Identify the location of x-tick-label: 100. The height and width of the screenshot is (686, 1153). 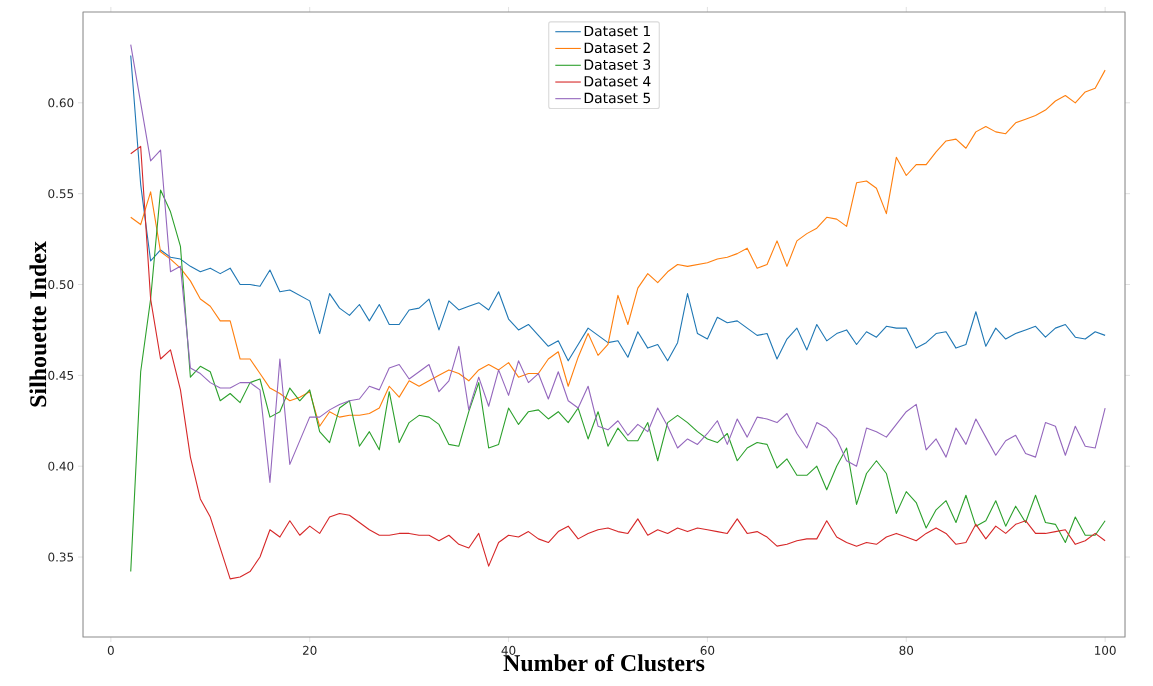
(1105, 650).